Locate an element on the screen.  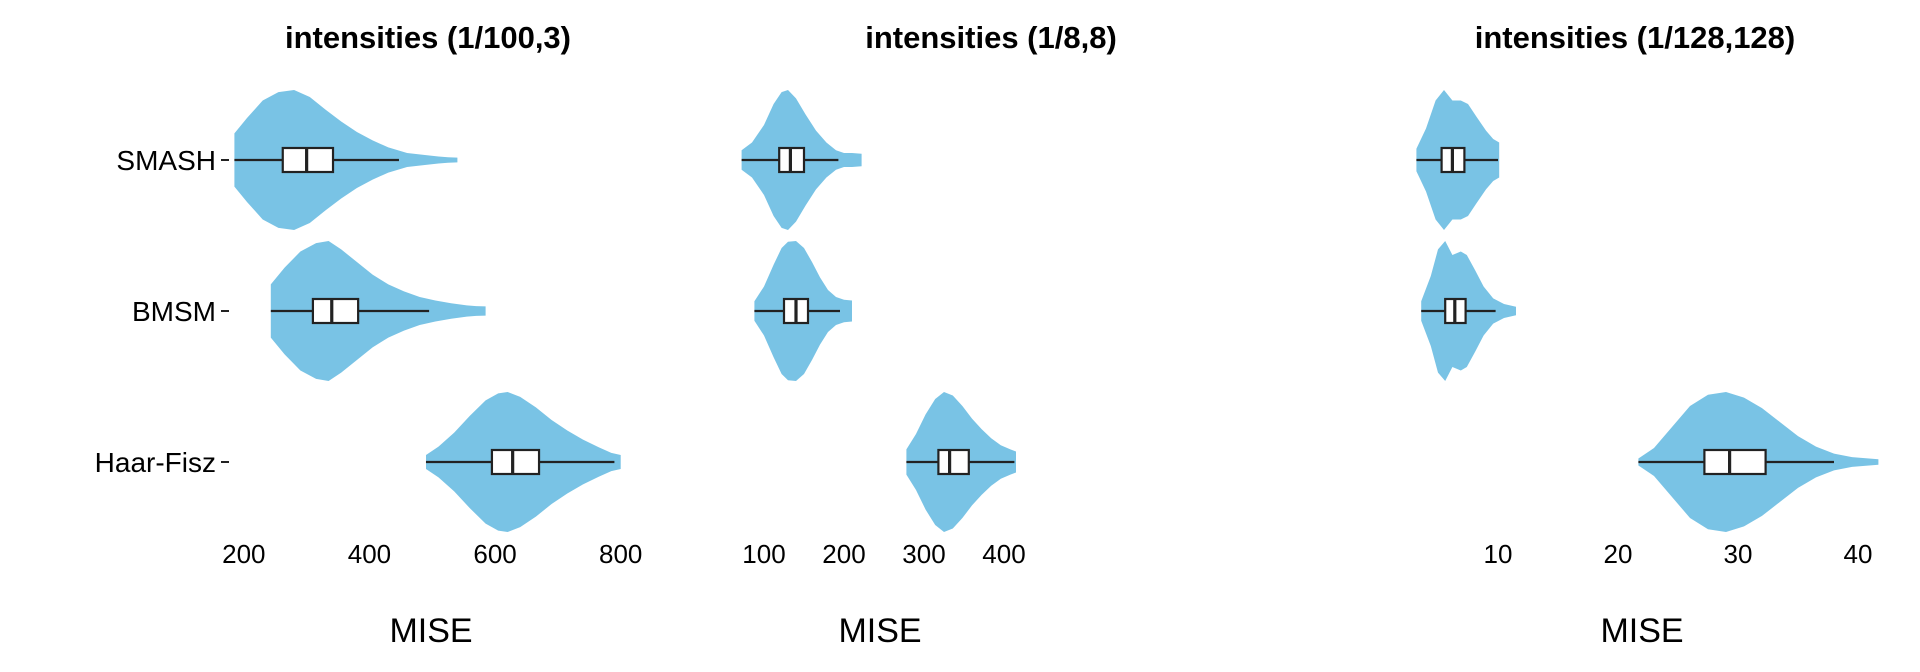
x-tick-label: 800 is located at coordinates (620, 554).